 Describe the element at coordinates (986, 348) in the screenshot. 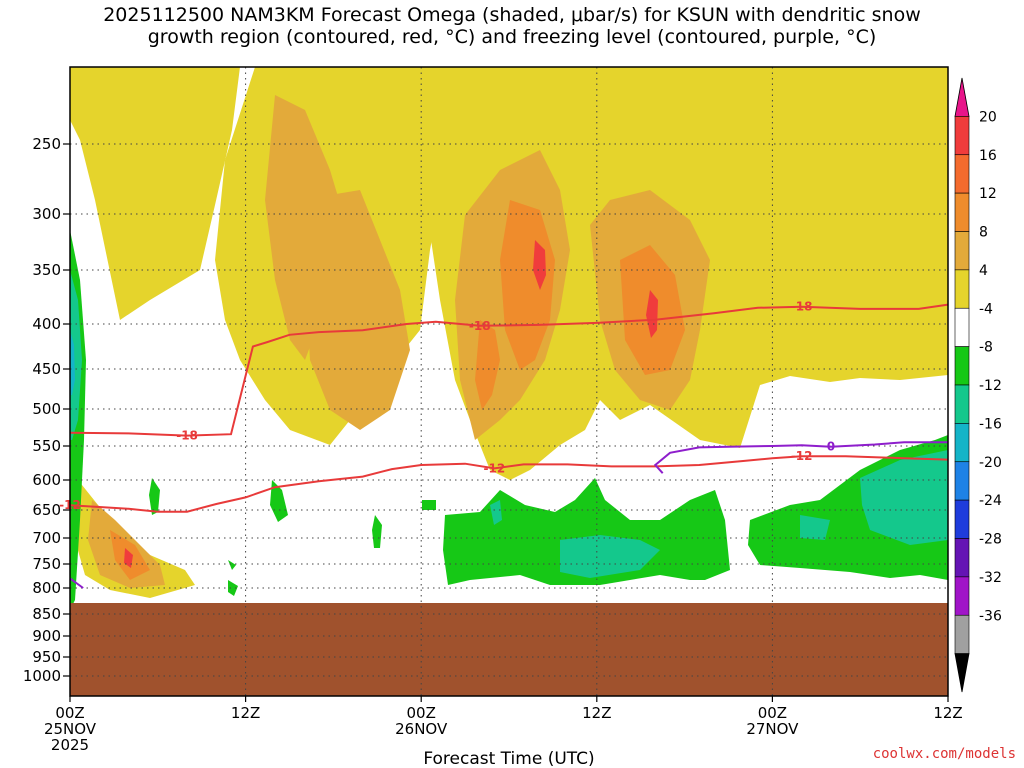

I see `colorbar-label: -8` at that location.